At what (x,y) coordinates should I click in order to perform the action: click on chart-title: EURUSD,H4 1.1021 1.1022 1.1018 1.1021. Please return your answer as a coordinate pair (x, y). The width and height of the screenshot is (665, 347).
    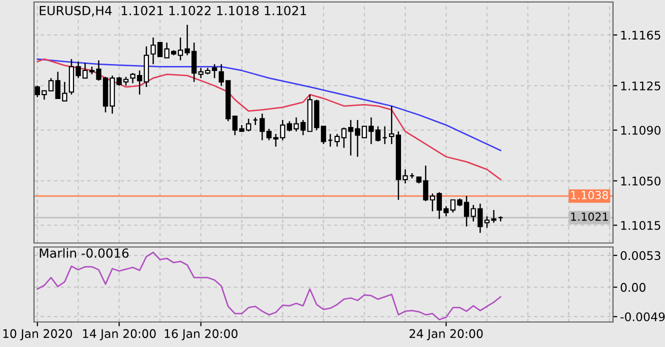
    Looking at the image, I should click on (173, 11).